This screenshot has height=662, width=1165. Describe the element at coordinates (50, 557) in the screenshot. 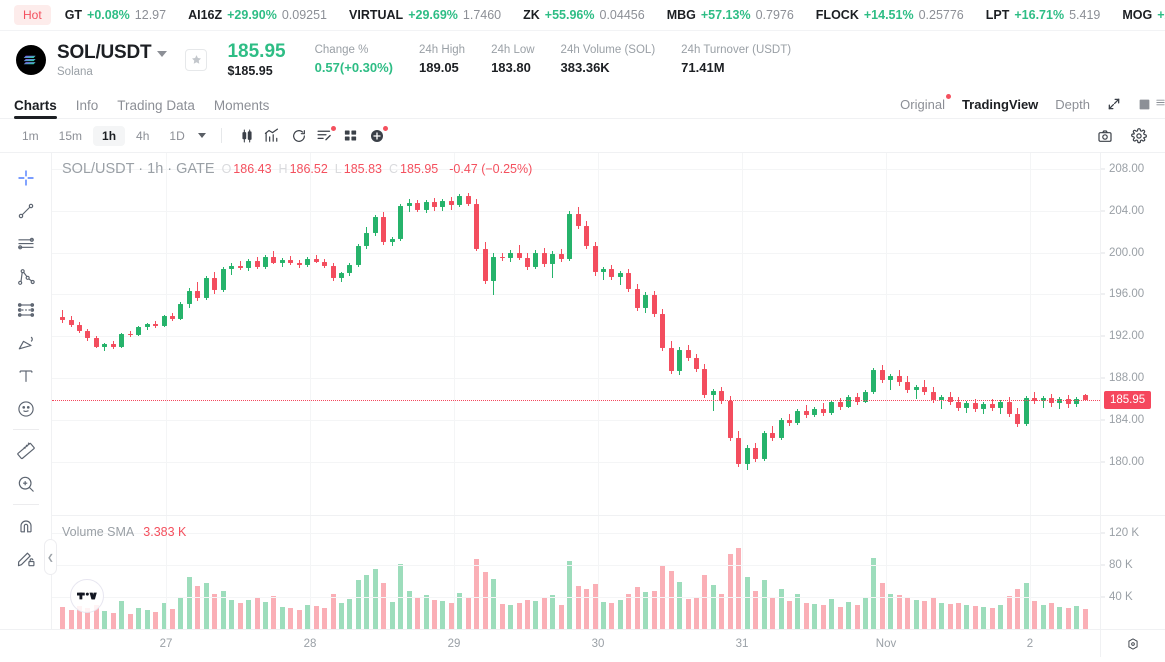

I see `collapse-sidebar-handle: ❮` at that location.